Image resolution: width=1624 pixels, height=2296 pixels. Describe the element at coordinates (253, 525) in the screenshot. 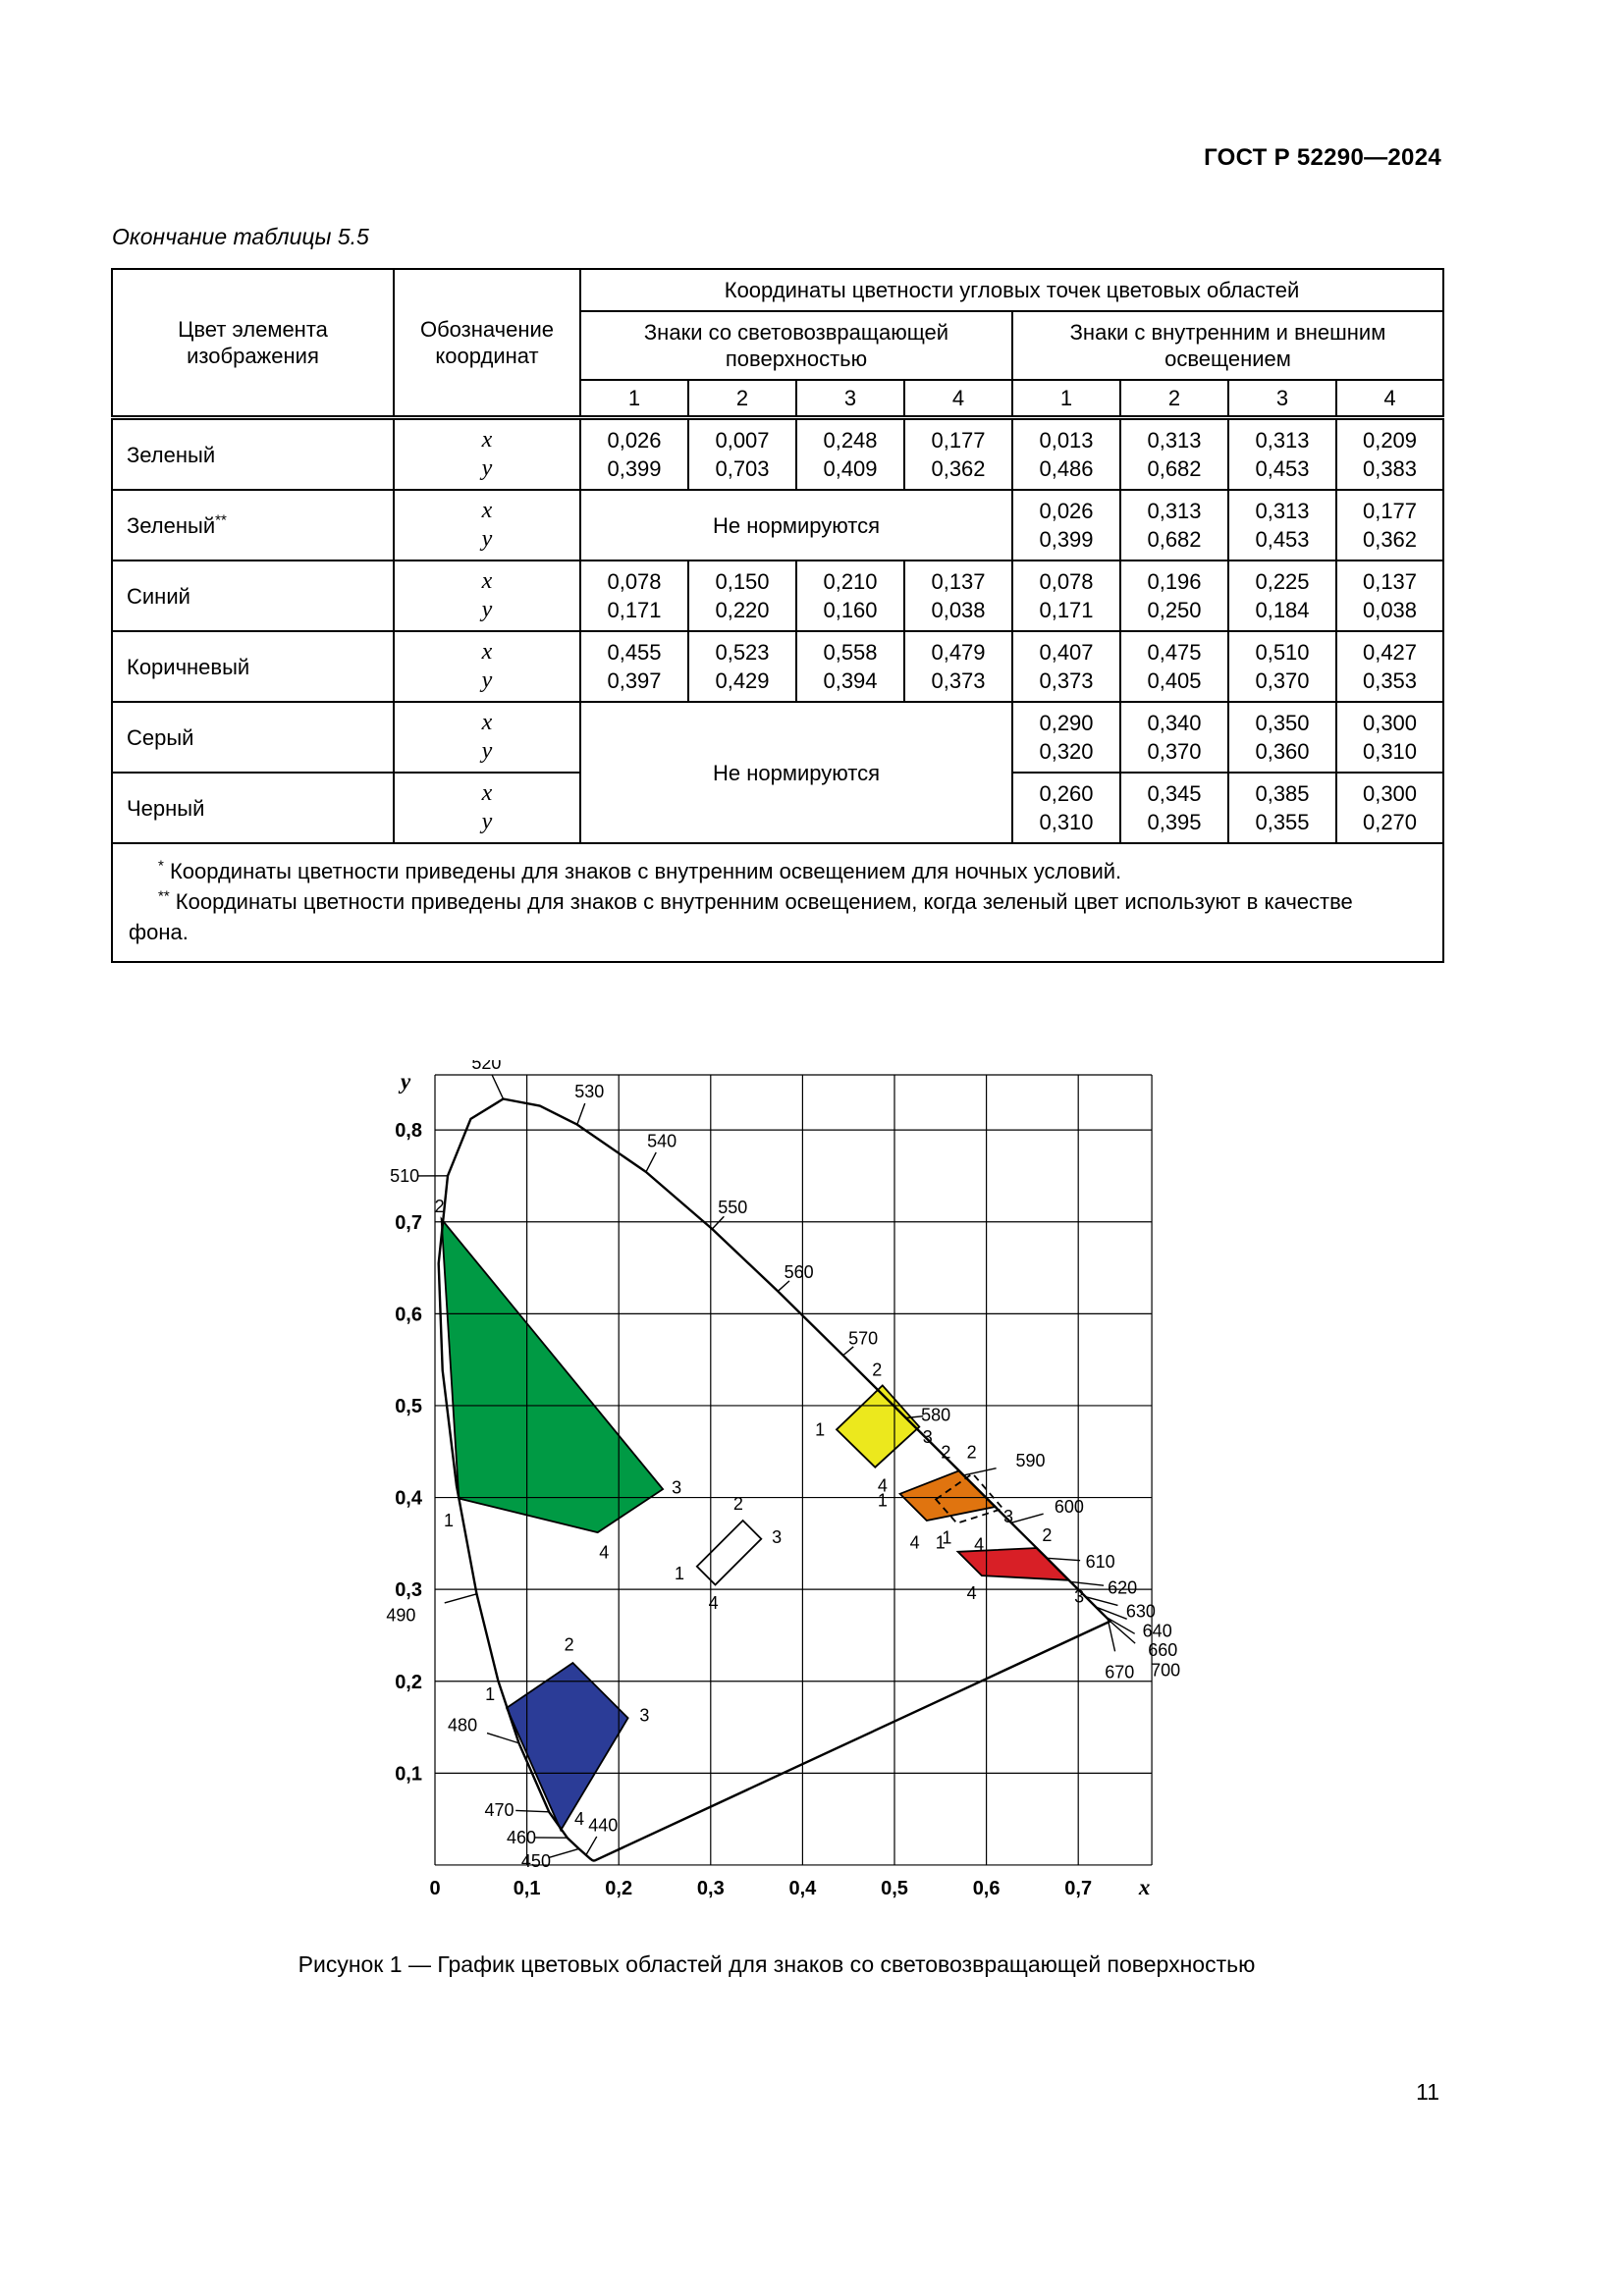

I see `color-name-cell: Зеленый**` at that location.